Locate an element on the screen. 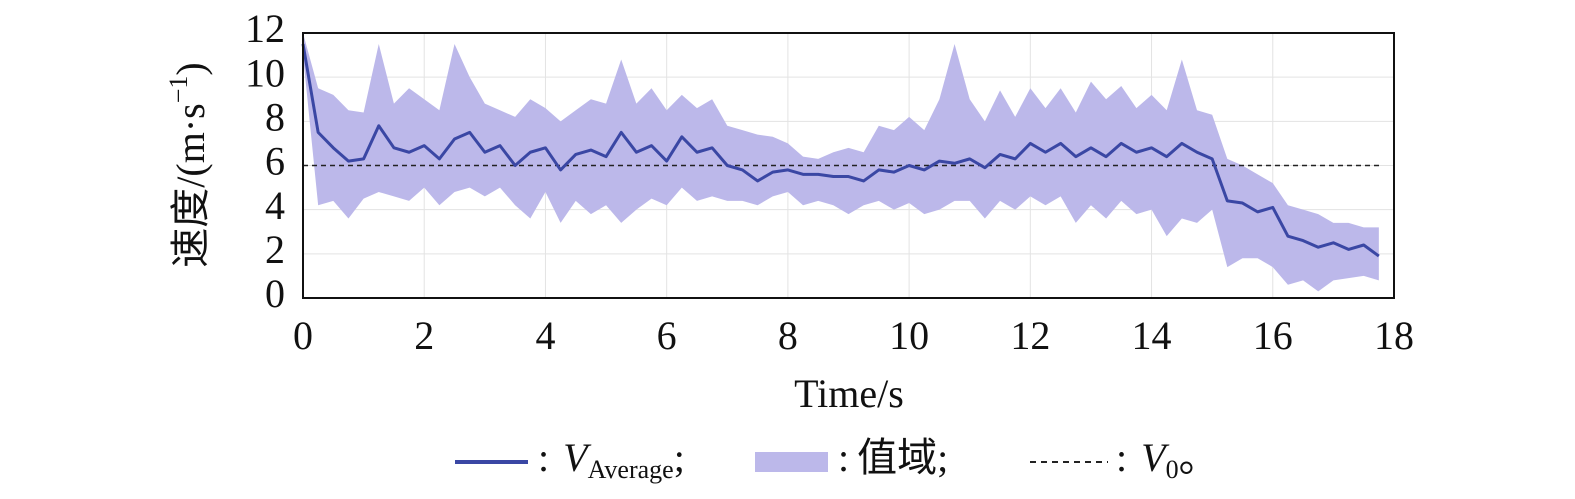 The width and height of the screenshot is (1575, 499). x-tick-label: 2 is located at coordinates (424, 335).